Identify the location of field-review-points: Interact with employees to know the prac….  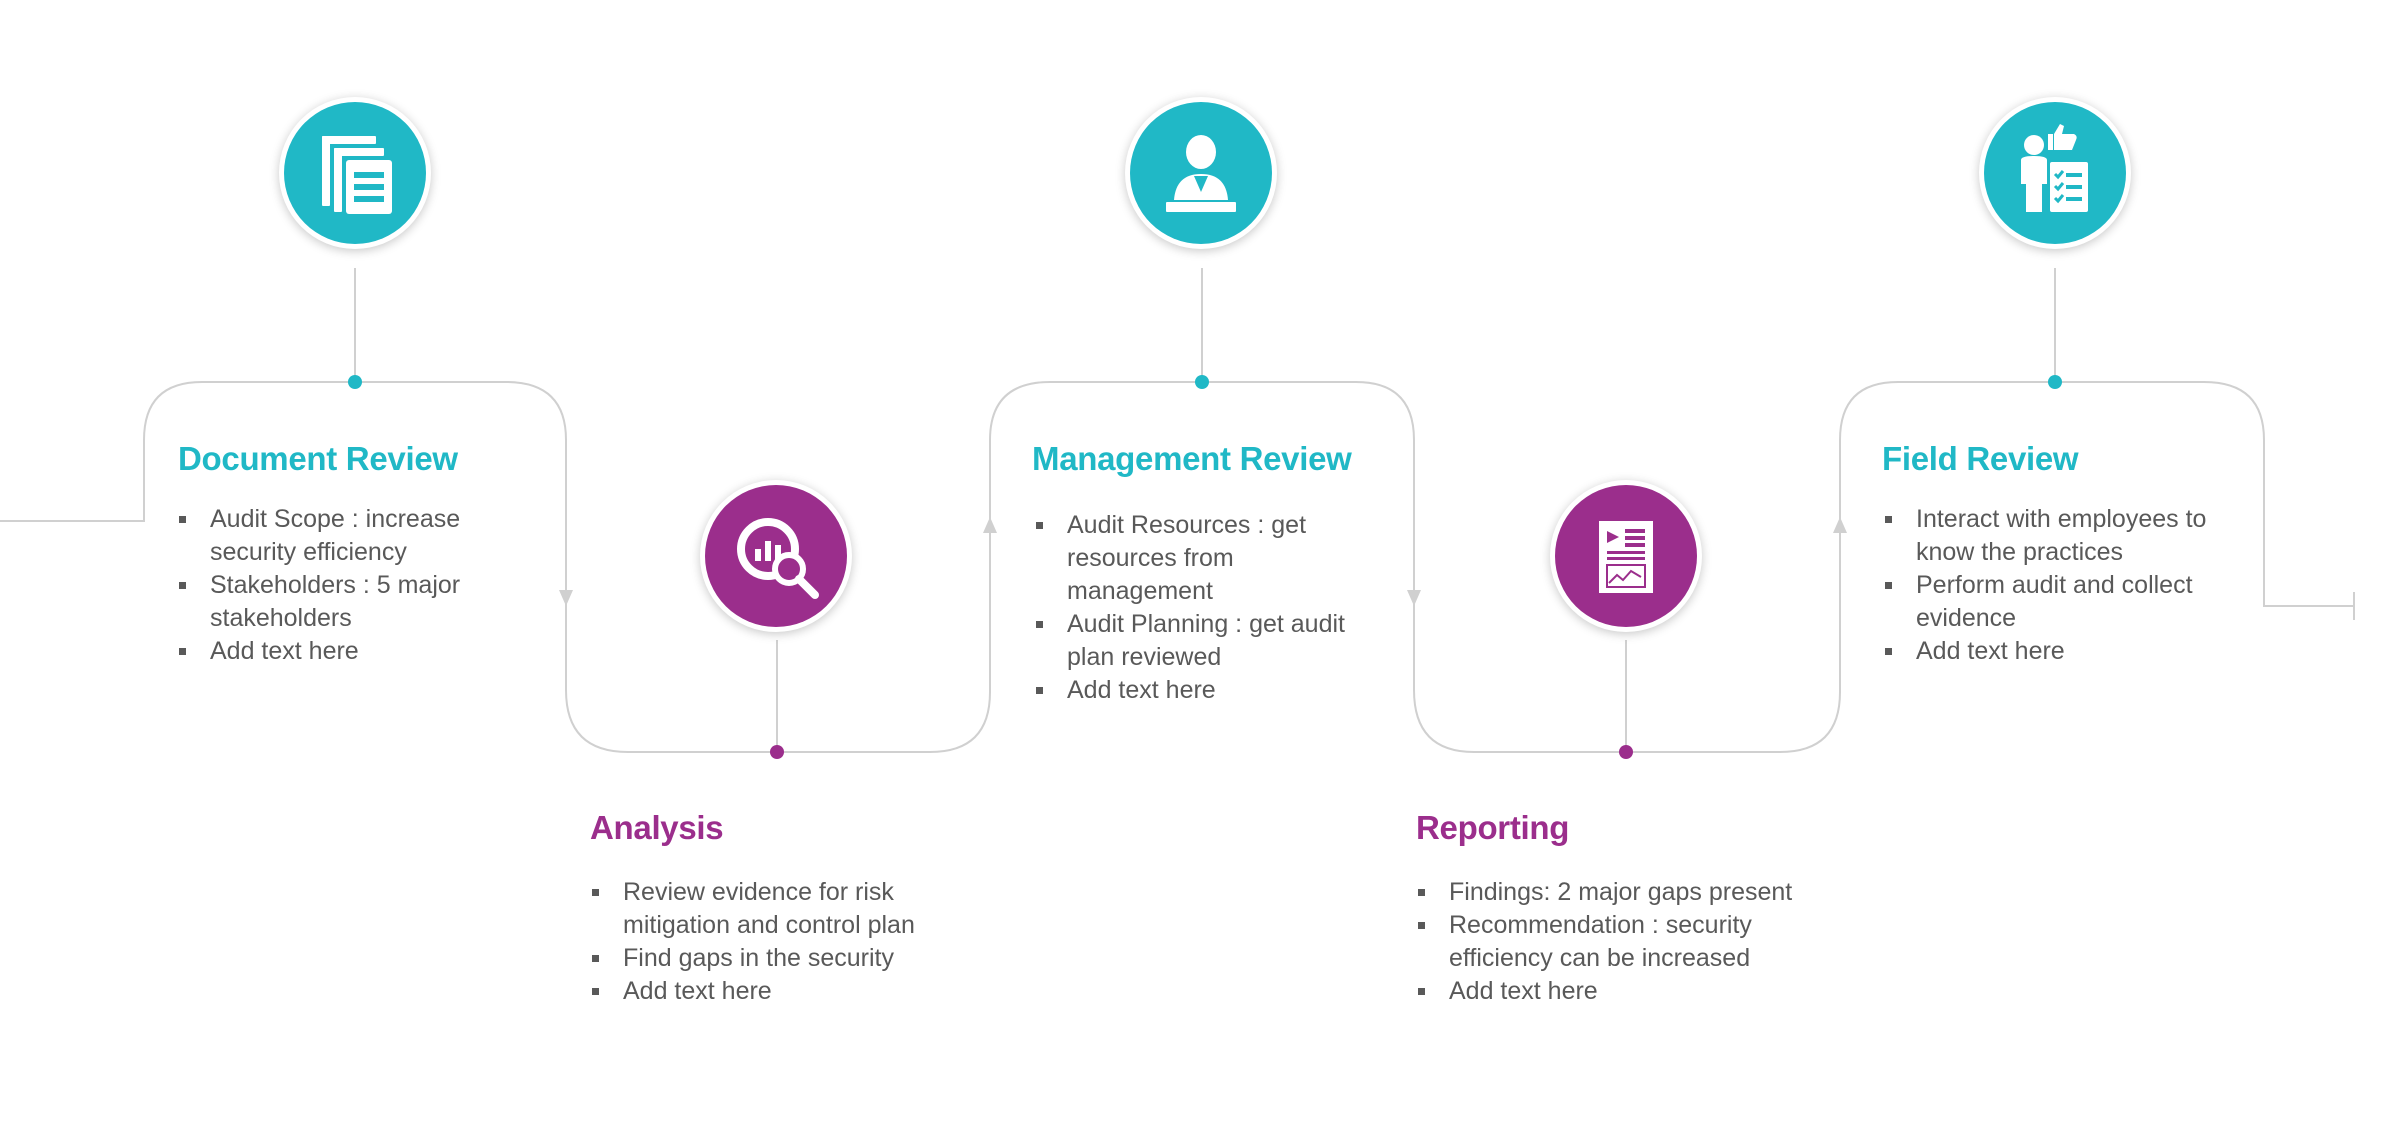
(2062, 585).